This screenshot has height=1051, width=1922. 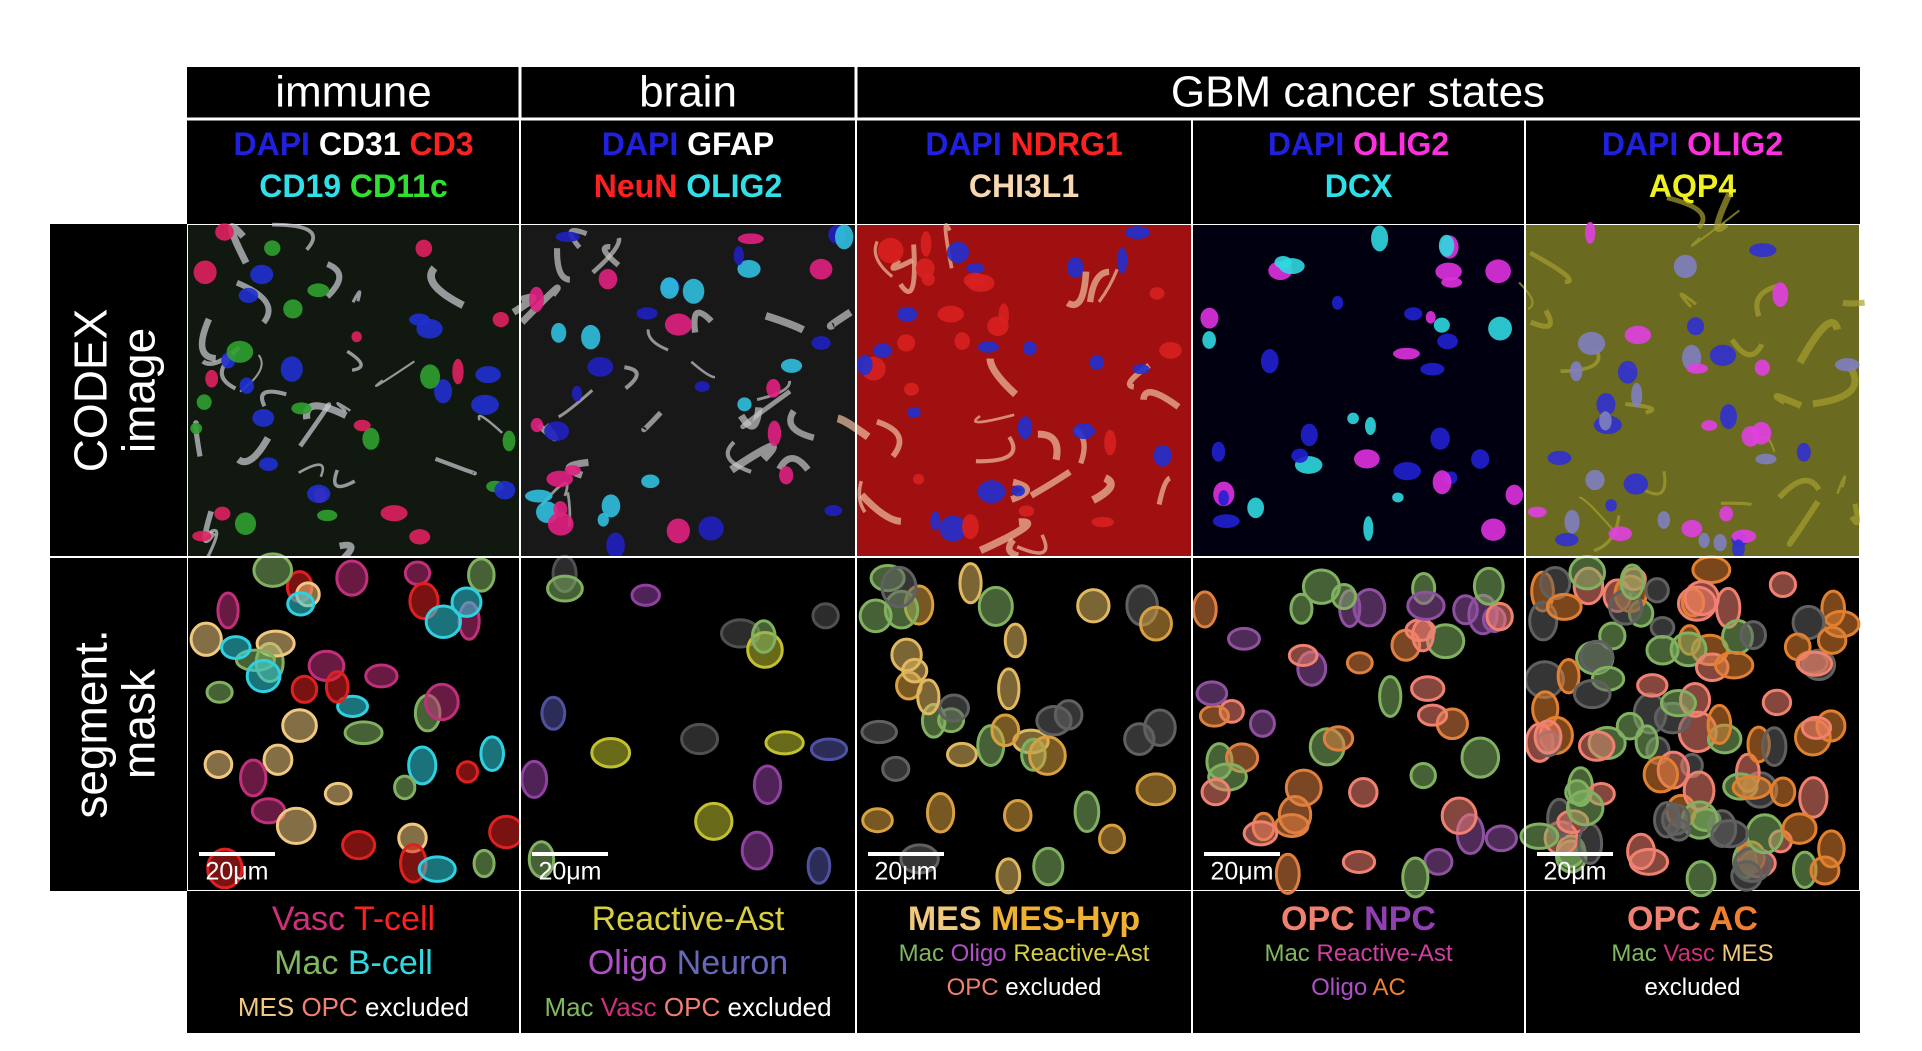 I want to click on image-panel, so click(x=1692, y=390).